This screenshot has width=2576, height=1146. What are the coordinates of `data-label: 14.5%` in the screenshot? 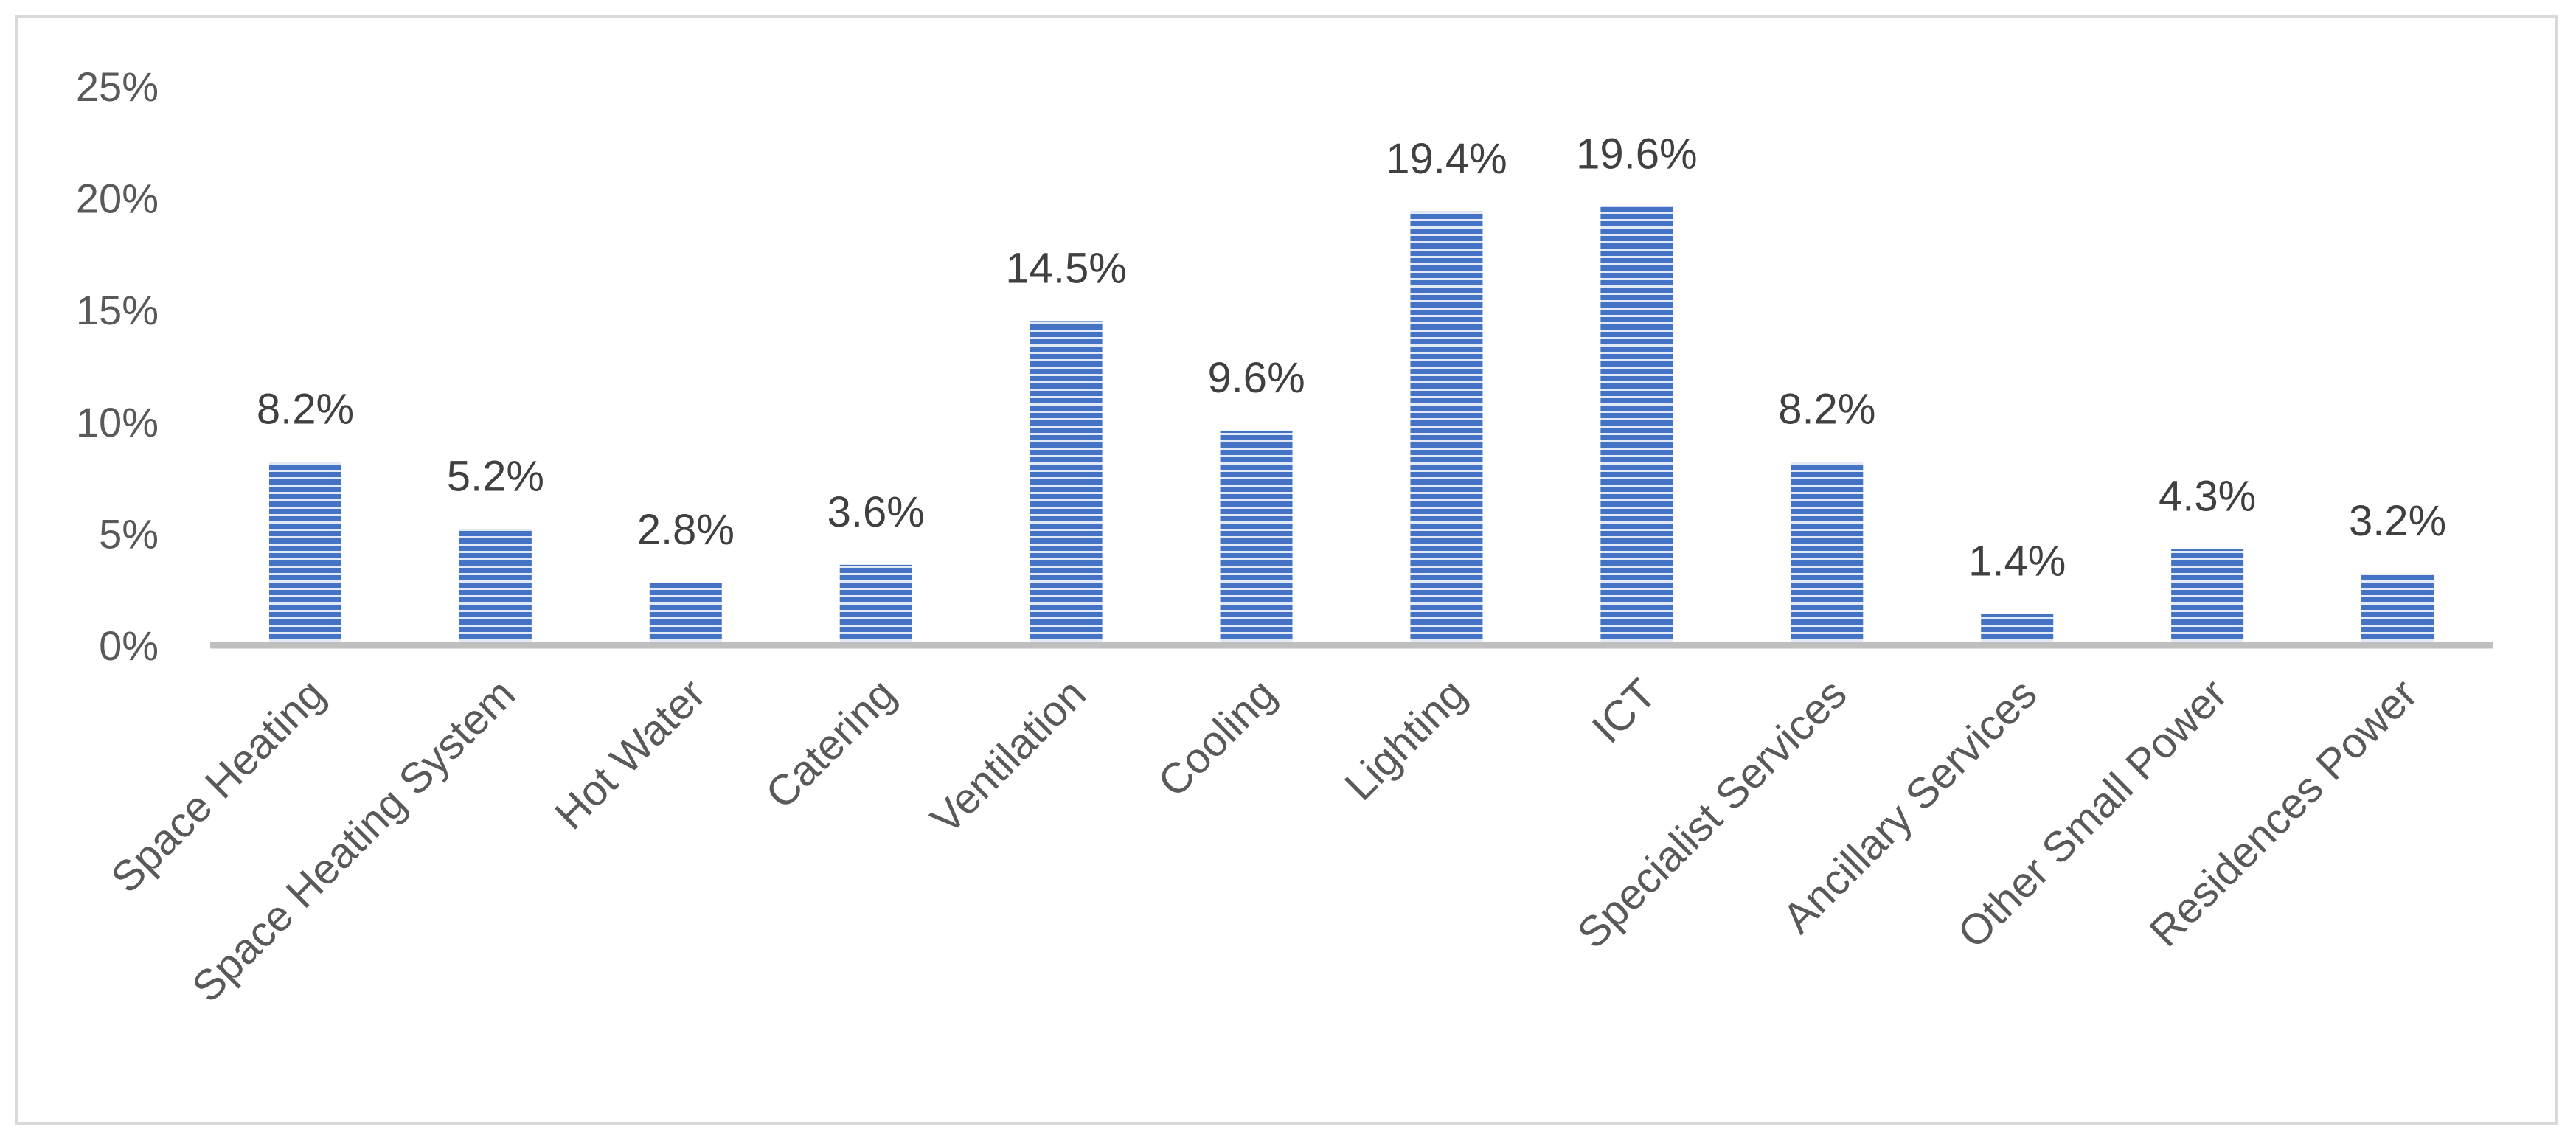 It's located at (1065, 268).